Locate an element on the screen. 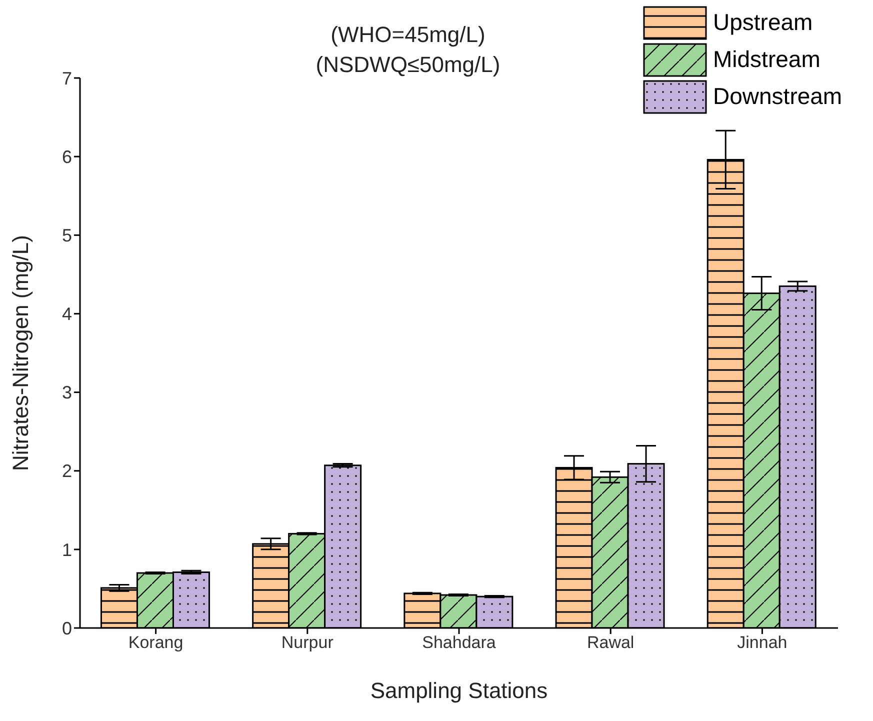 The image size is (873, 721). x-tick-label: Rawal is located at coordinates (610, 642).